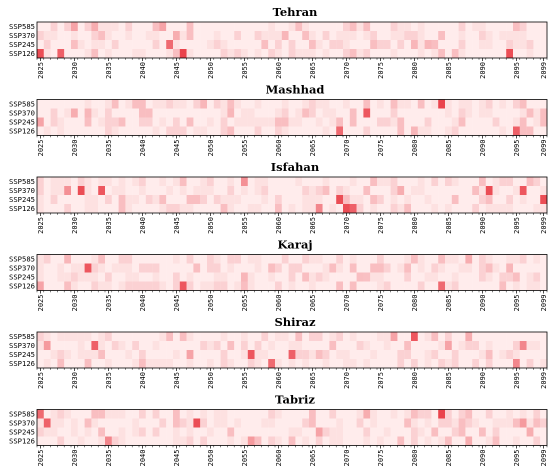  I want to click on panel-title: Karaj, so click(294, 245).